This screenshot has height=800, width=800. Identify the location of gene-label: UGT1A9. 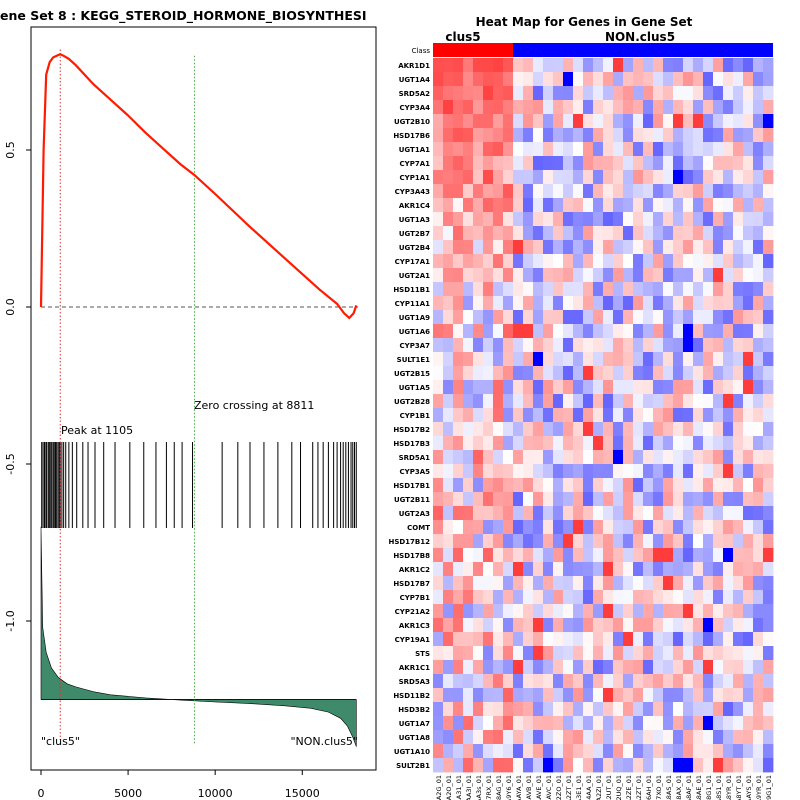
(414, 318).